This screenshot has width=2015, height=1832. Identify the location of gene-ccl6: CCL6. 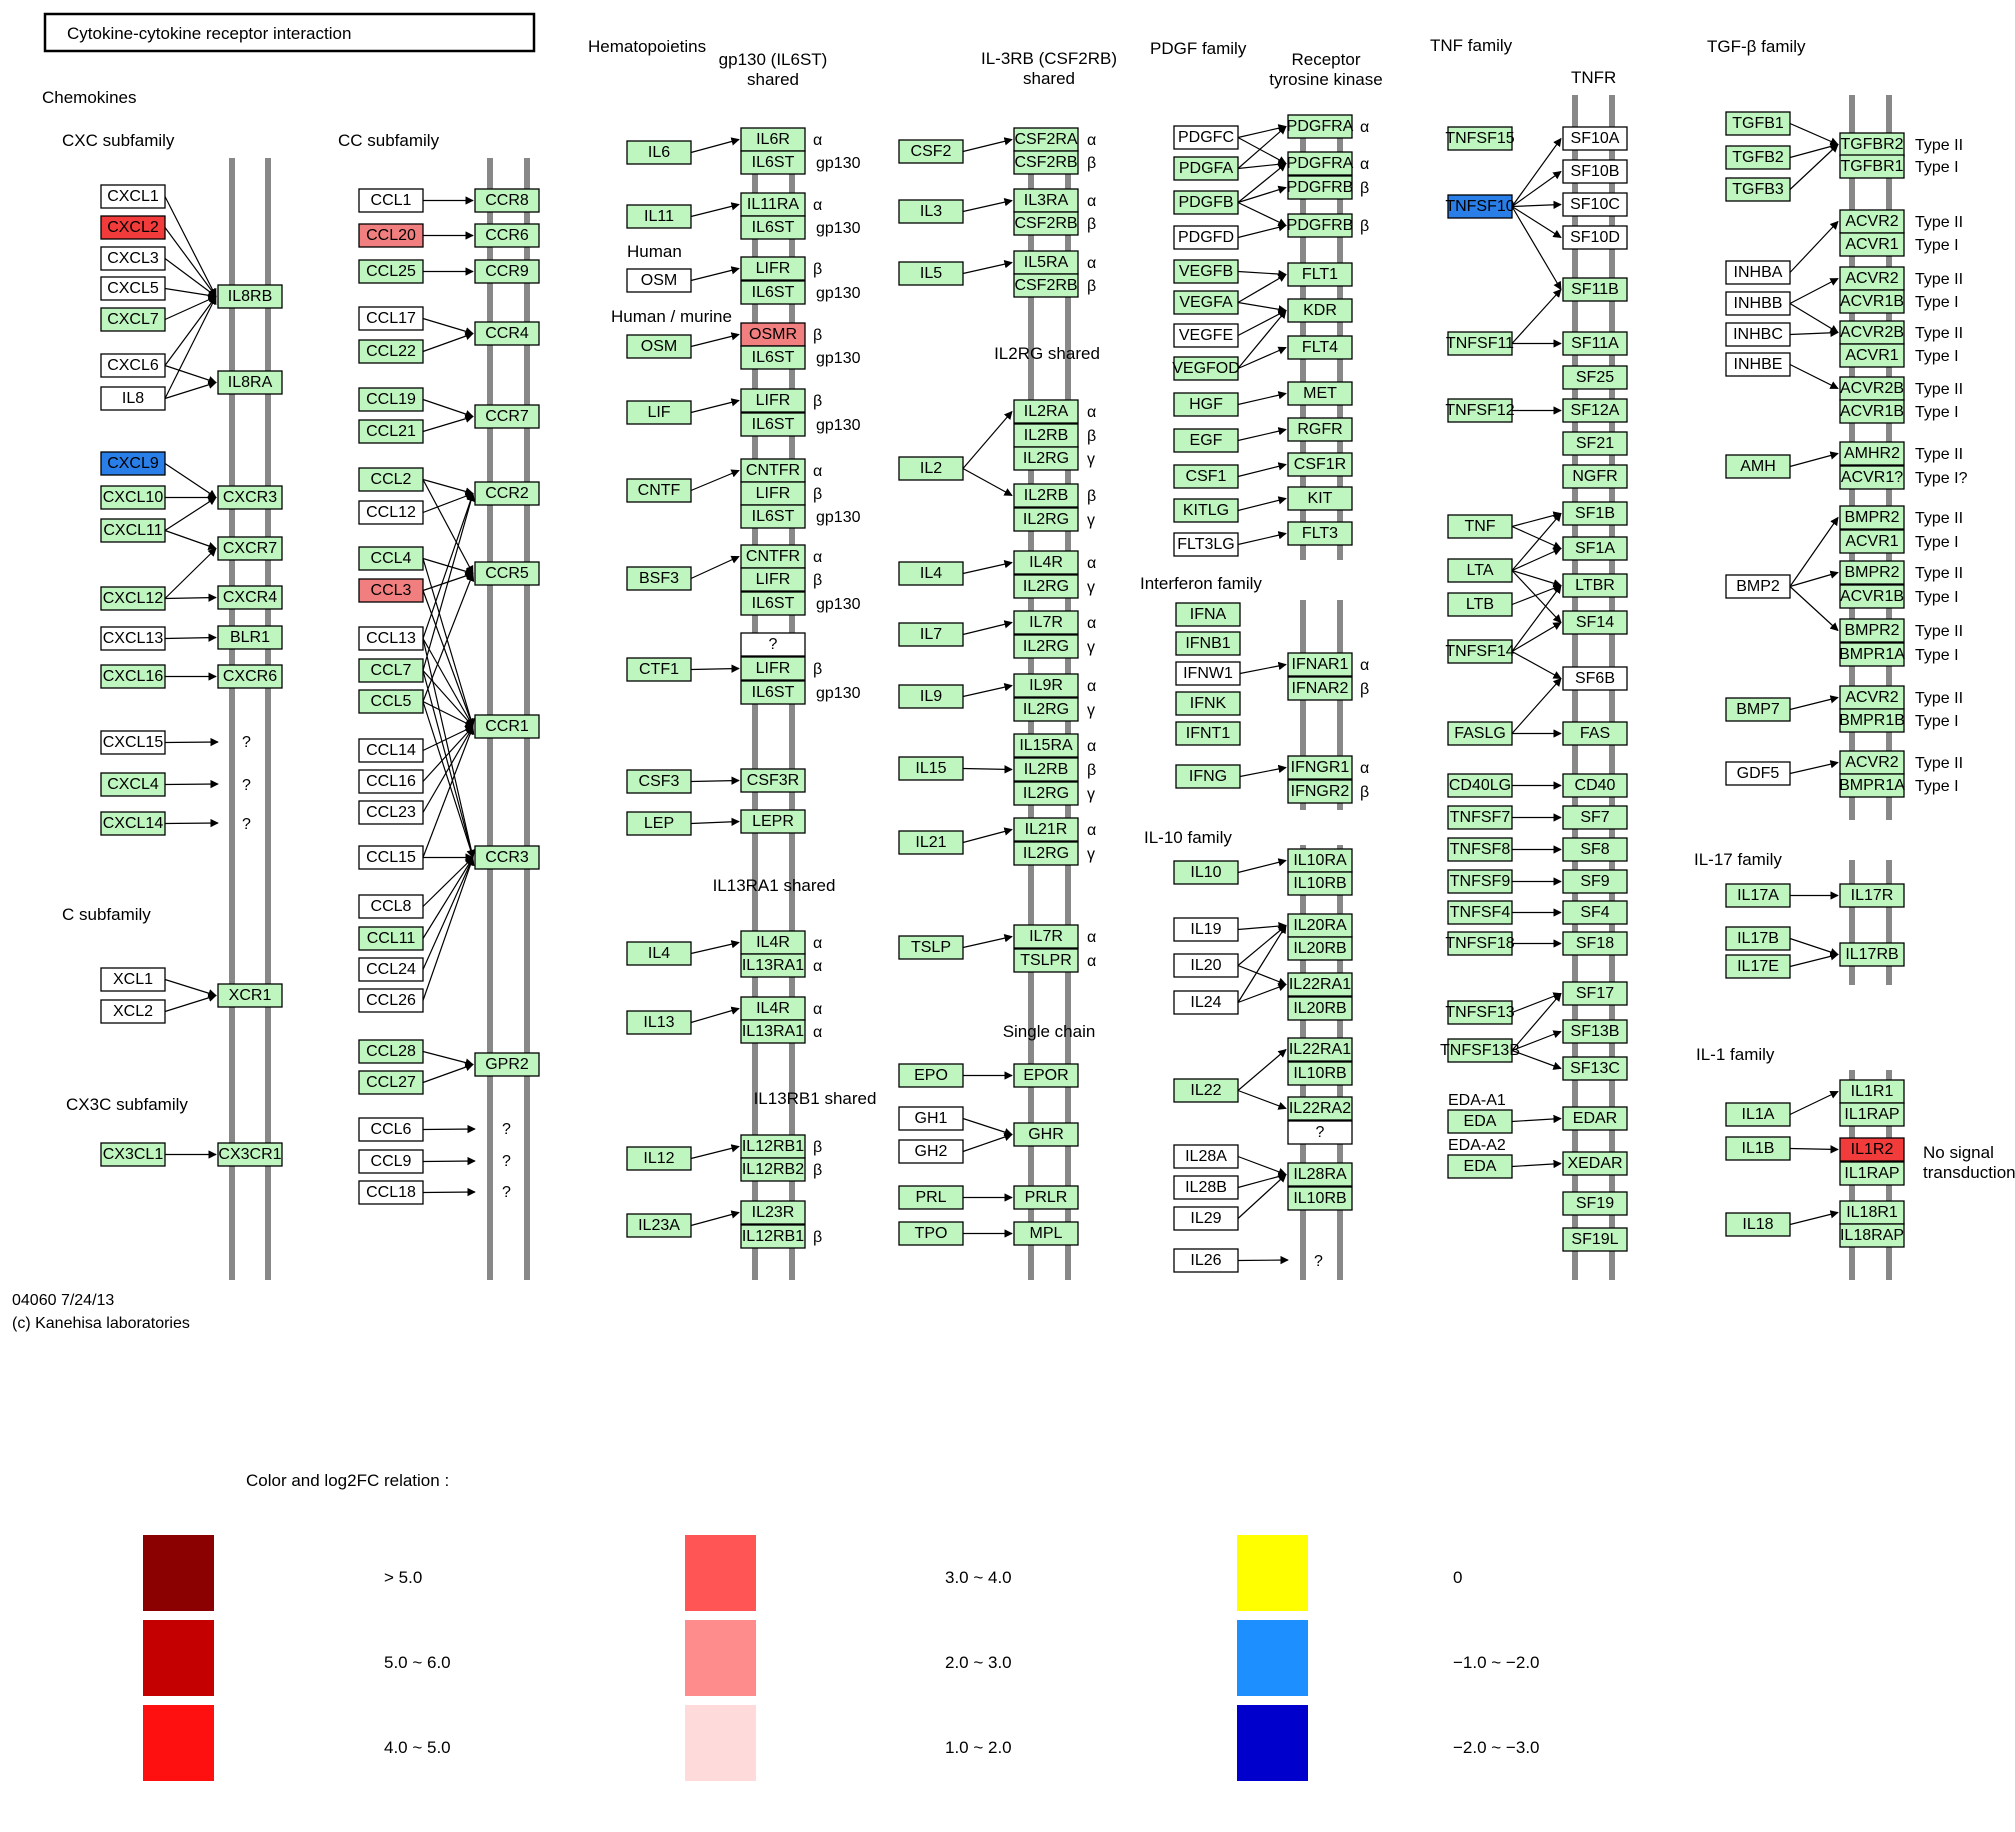
(391, 1129).